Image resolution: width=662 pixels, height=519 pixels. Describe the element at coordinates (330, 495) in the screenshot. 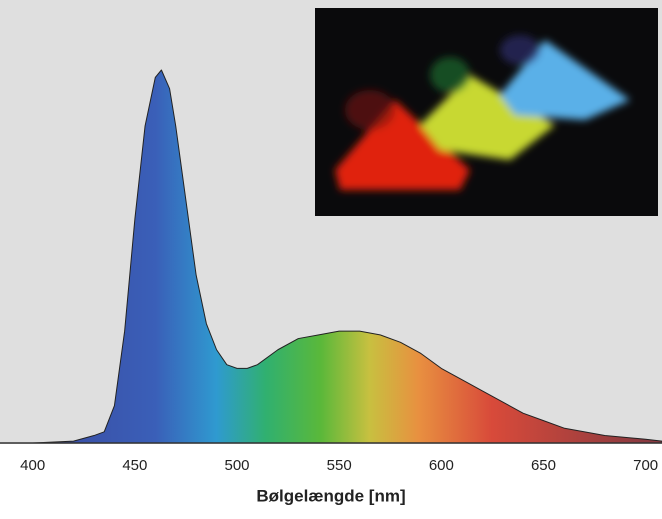

I see `x-axis-label: Bølgelængde [nm]` at that location.